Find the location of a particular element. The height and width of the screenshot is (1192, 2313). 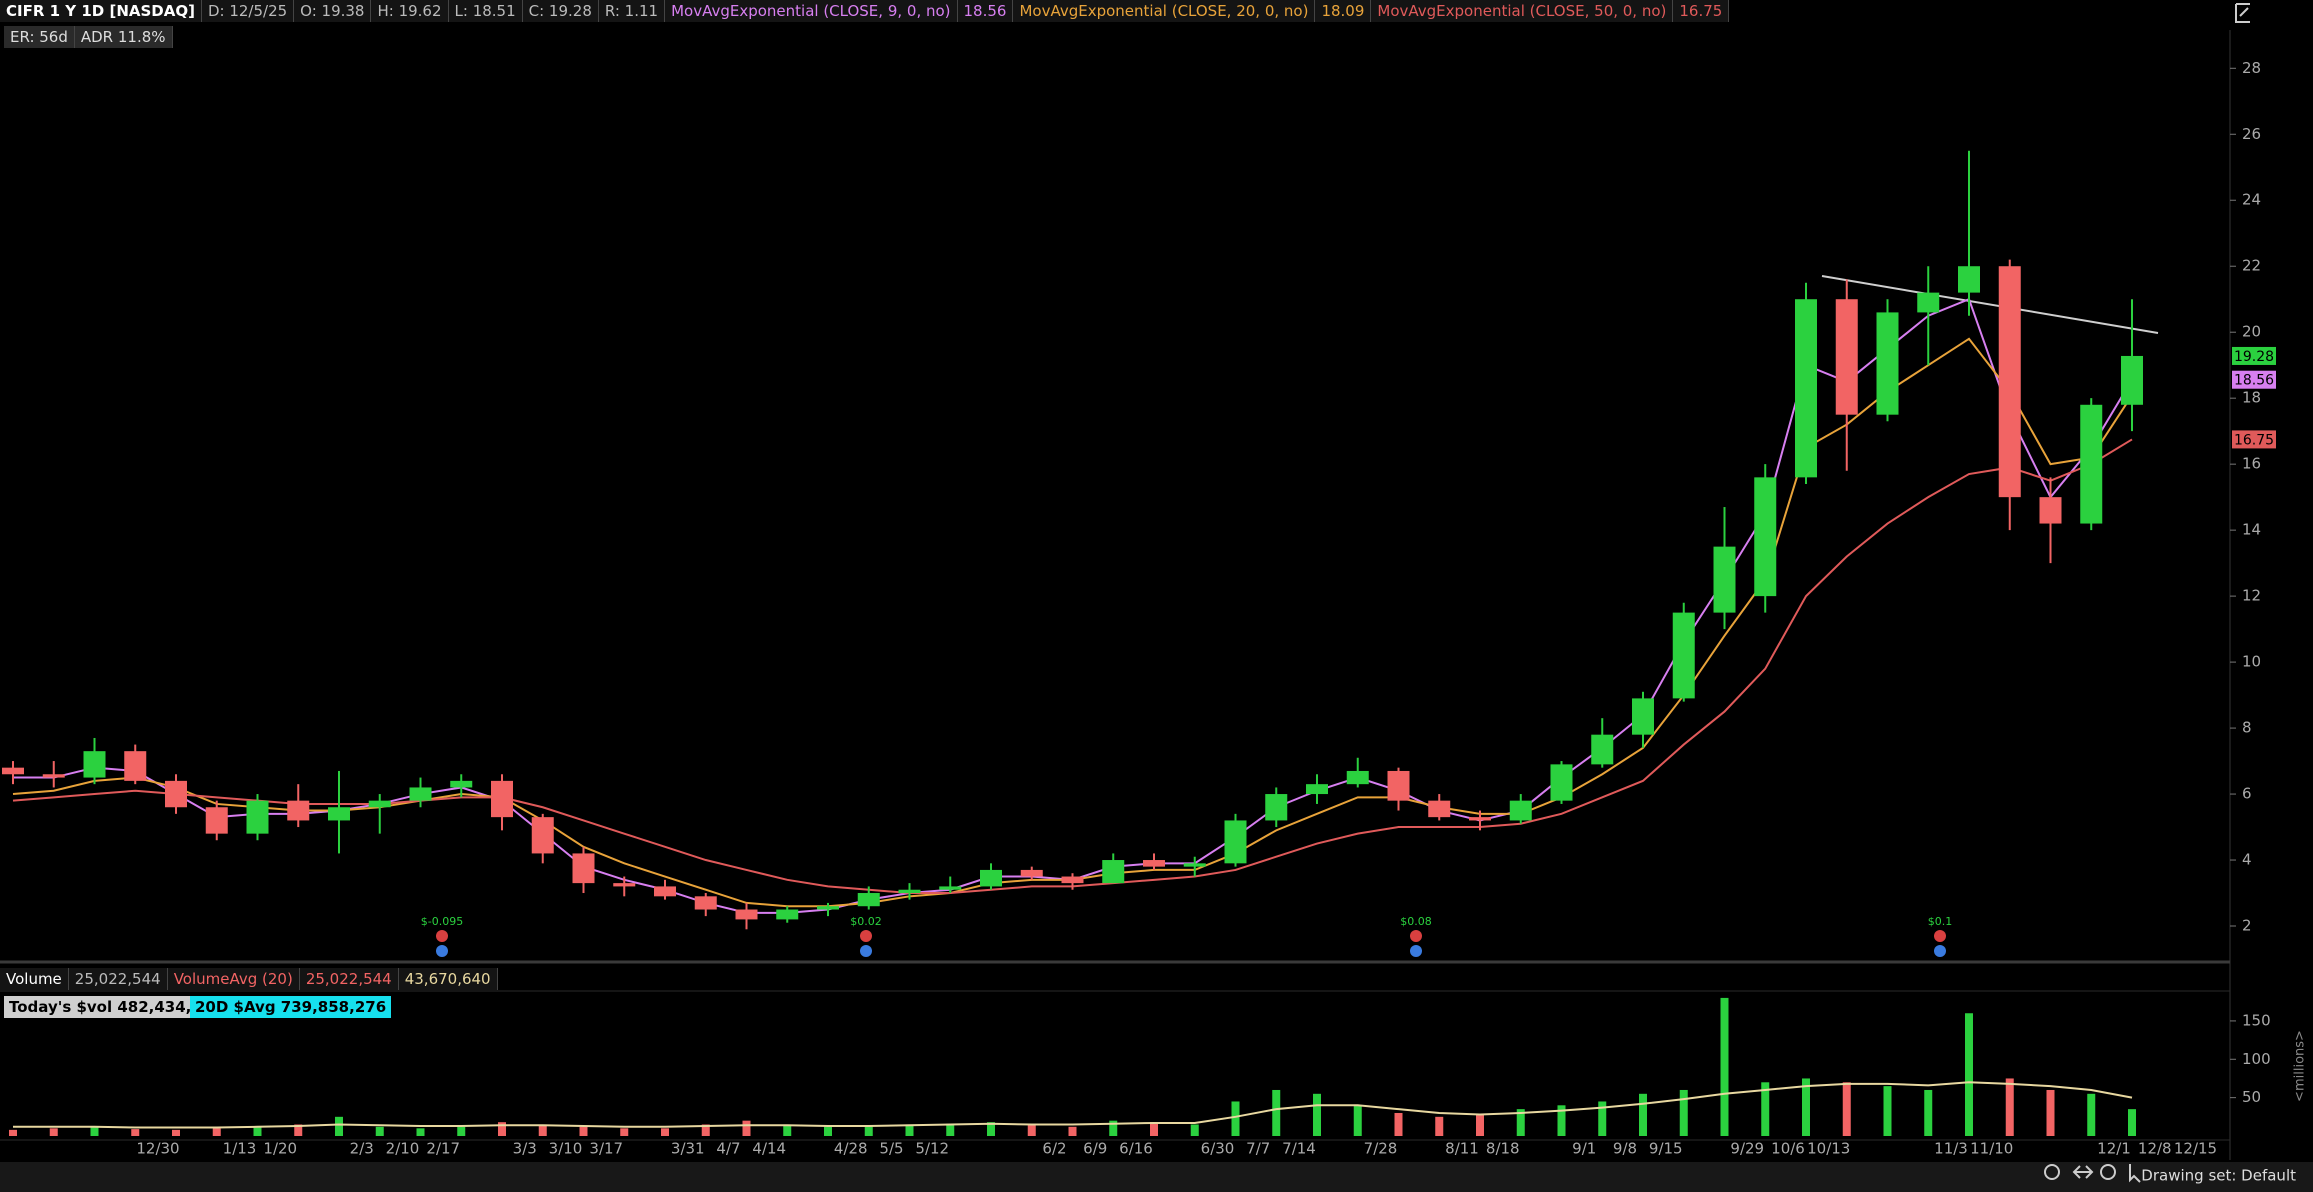

y-tick-label: 6 is located at coordinates (2247, 794).